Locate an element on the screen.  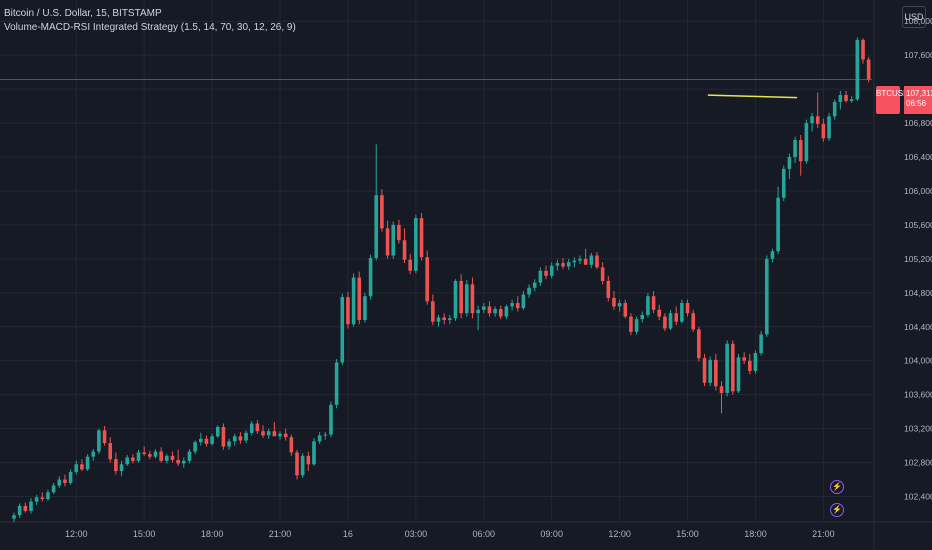
y-tick-label: 106,800 is located at coordinates (918, 123).